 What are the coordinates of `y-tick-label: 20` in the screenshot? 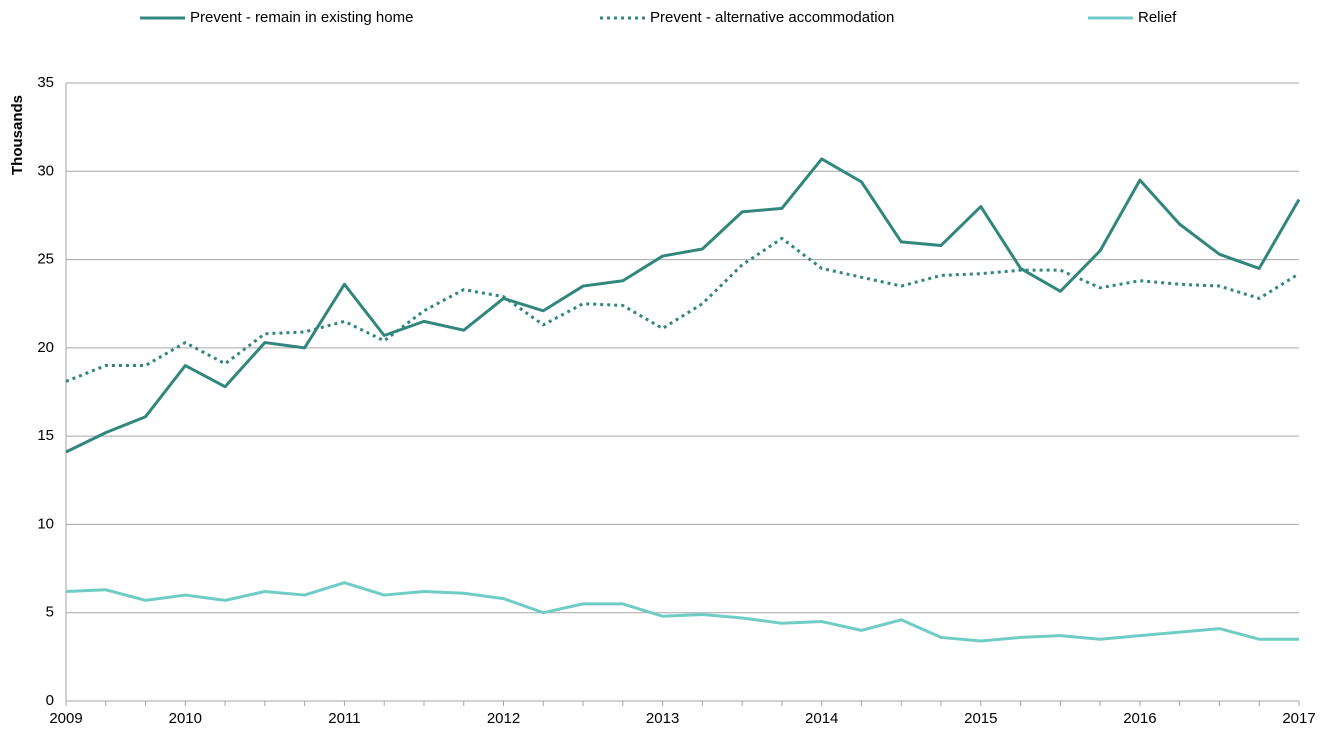 It's located at (45, 347).